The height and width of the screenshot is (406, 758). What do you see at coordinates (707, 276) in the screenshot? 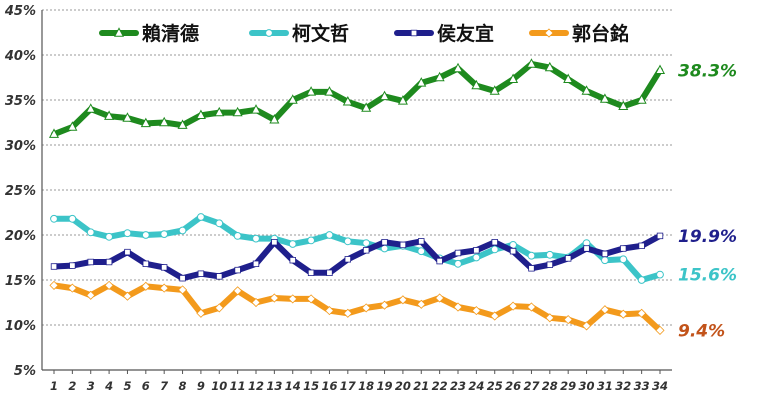
I see `end-label: 15.6%` at bounding box center [707, 276].